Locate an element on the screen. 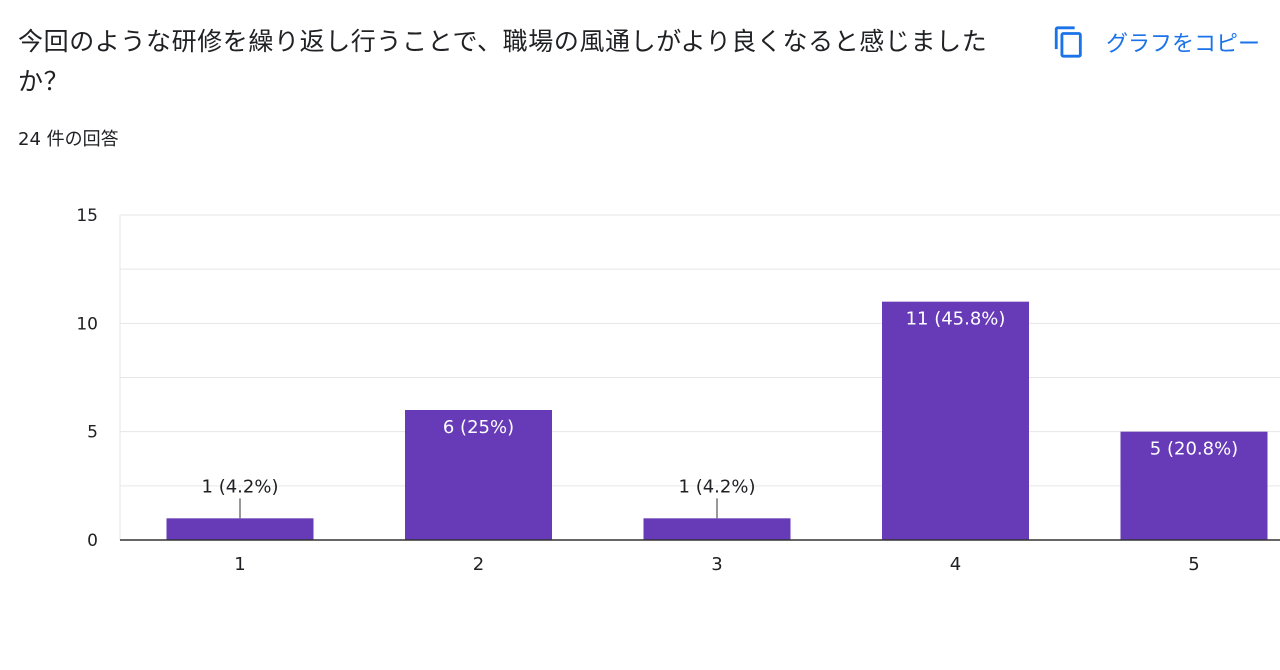 This screenshot has height=670, width=1280. copy-graph-button: グラフをコピー is located at coordinates (1166, 42).